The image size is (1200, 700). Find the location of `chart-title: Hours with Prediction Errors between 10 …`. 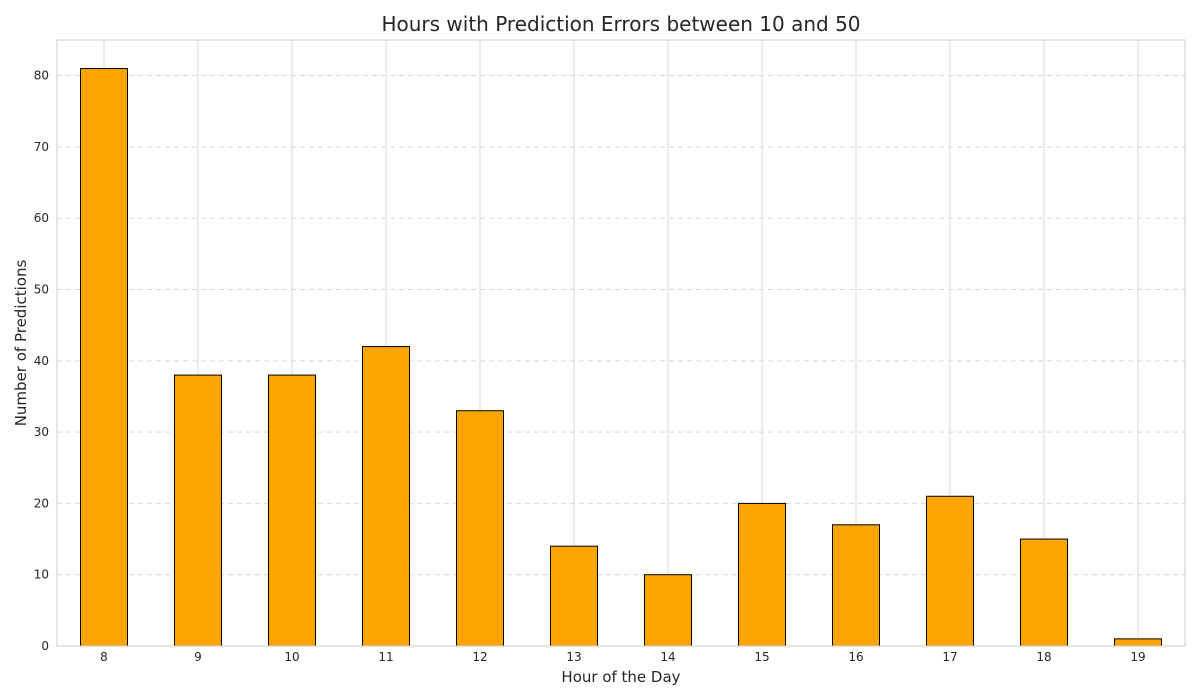

chart-title: Hours with Prediction Errors between 10 … is located at coordinates (620, 24).